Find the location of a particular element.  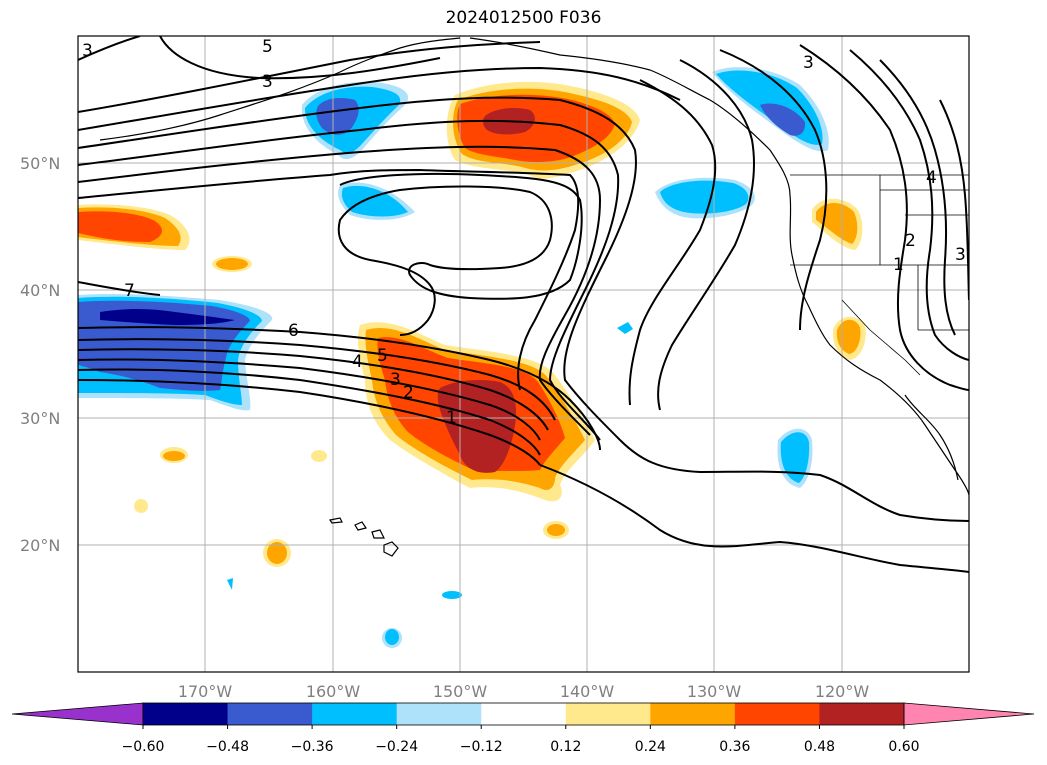

warm-spot-coast-2b is located at coordinates (848, 336).